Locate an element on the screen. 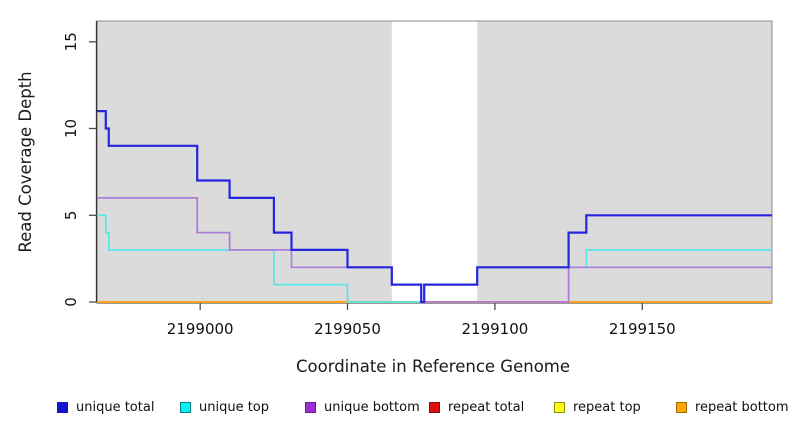  legend-item-repeat-total: repeat total is located at coordinates (476, 407).